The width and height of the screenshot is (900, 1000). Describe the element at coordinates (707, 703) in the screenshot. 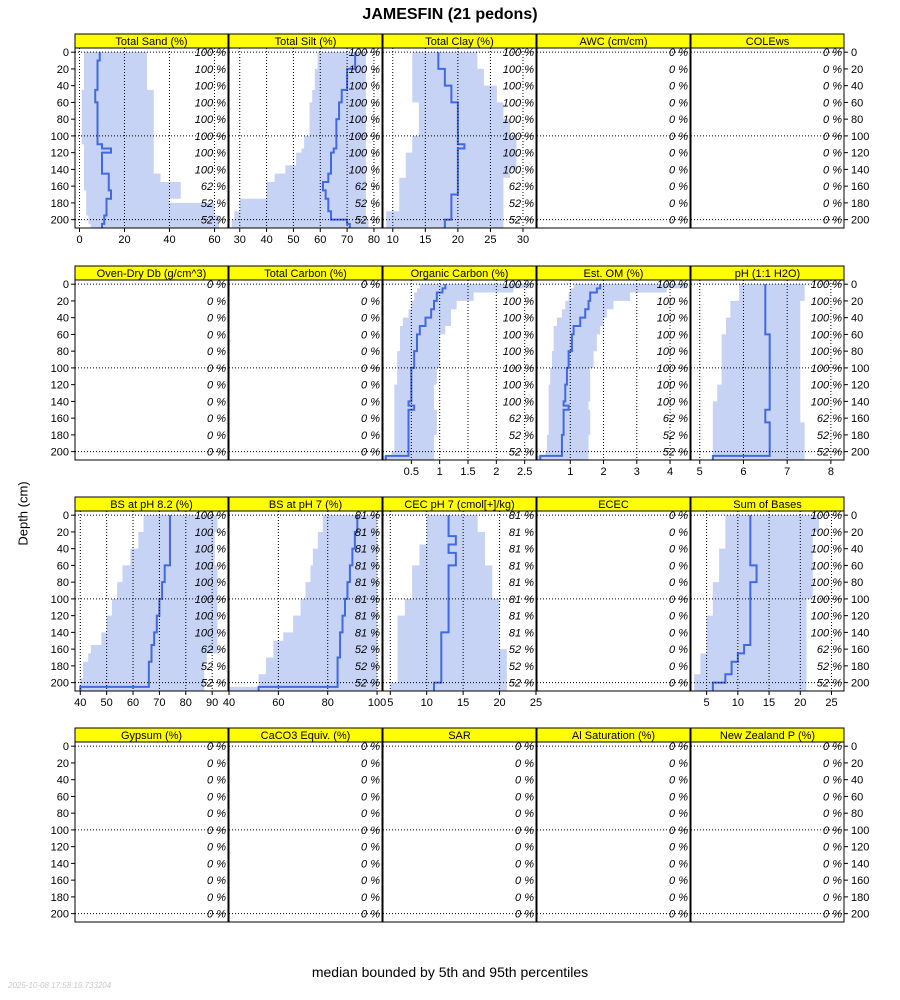

I see `x-tick-label: 5` at that location.